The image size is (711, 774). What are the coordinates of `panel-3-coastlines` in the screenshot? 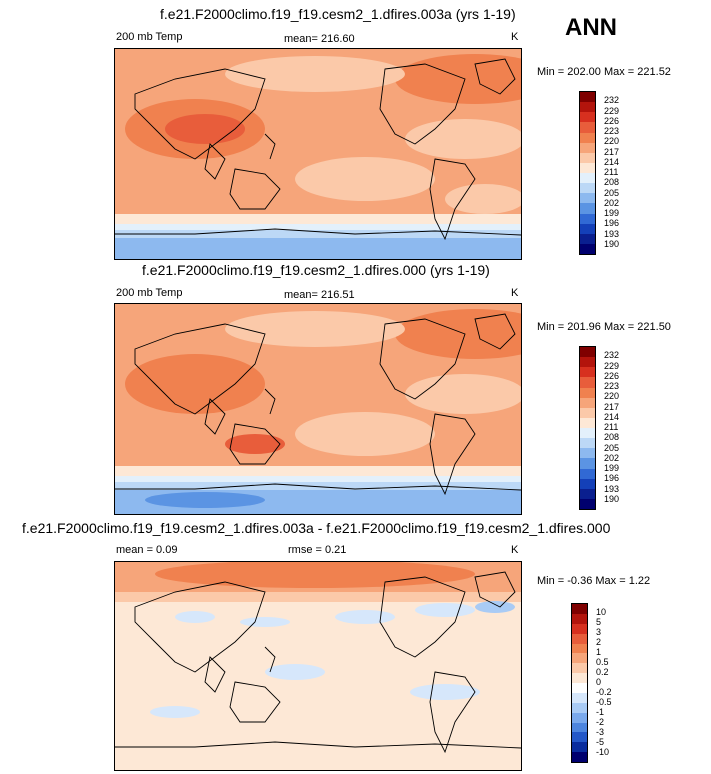 It's located at (318, 662).